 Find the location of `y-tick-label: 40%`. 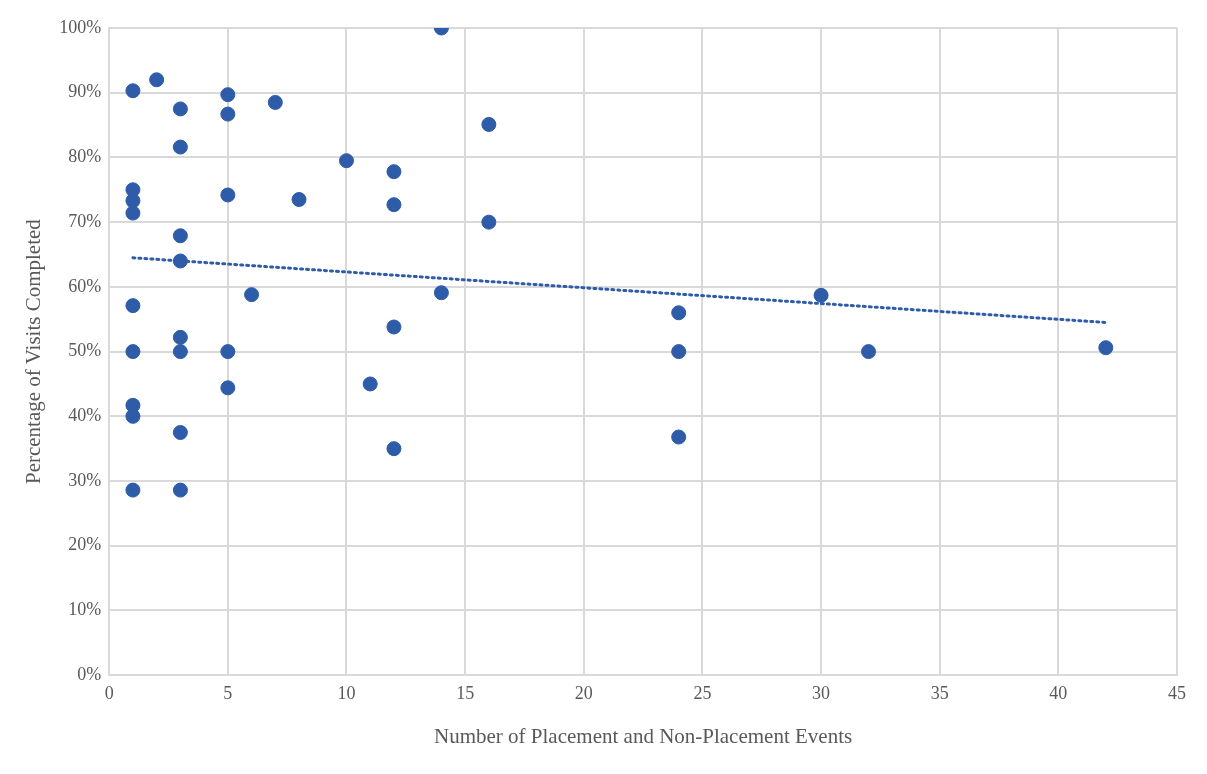

y-tick-label: 40% is located at coordinates (85, 415).